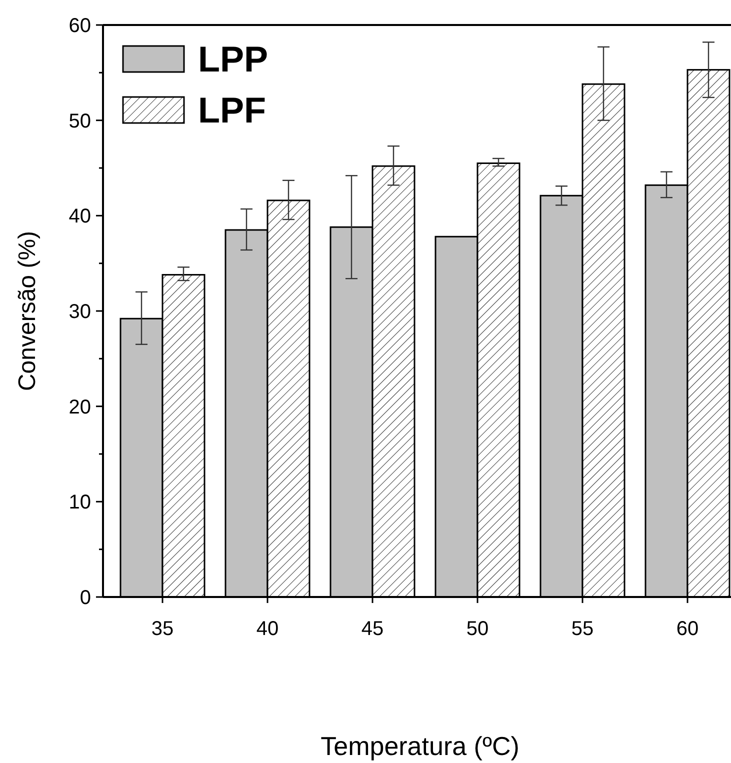 This screenshot has width=731, height=763. Describe the element at coordinates (27, 311) in the screenshot. I see `y-axis-title: Conversão (%)` at that location.